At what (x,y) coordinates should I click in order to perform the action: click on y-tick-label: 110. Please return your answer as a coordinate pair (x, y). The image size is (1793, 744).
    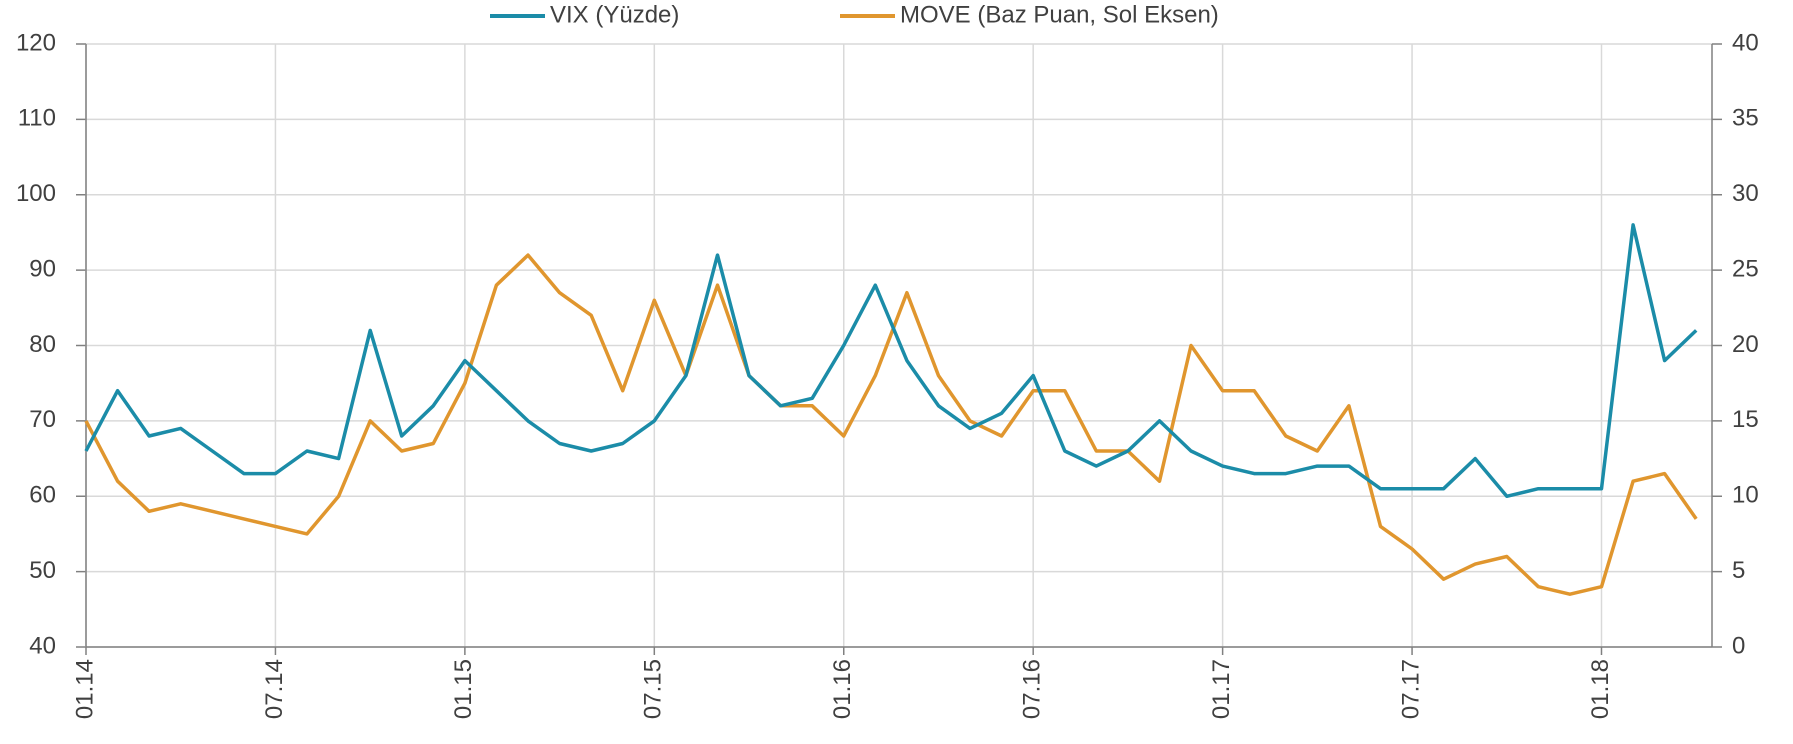
    Looking at the image, I should click on (37, 118).